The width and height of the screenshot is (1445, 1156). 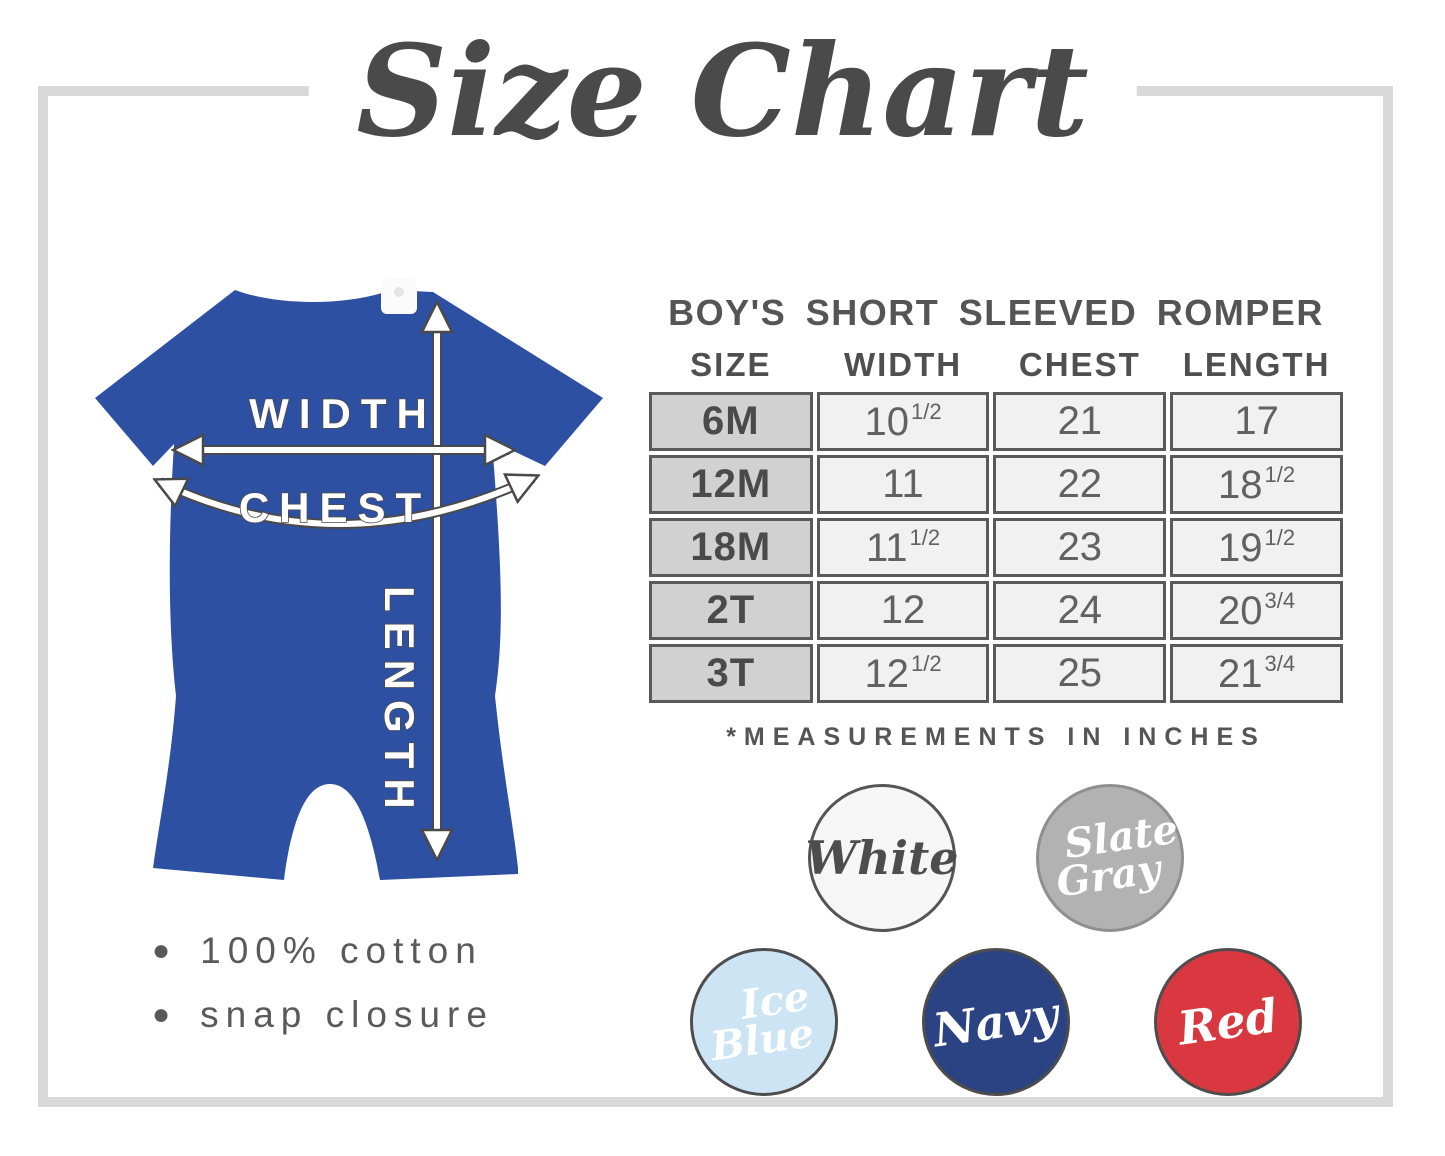 I want to click on color-swatch-red: Red, so click(x=1228, y=1022).